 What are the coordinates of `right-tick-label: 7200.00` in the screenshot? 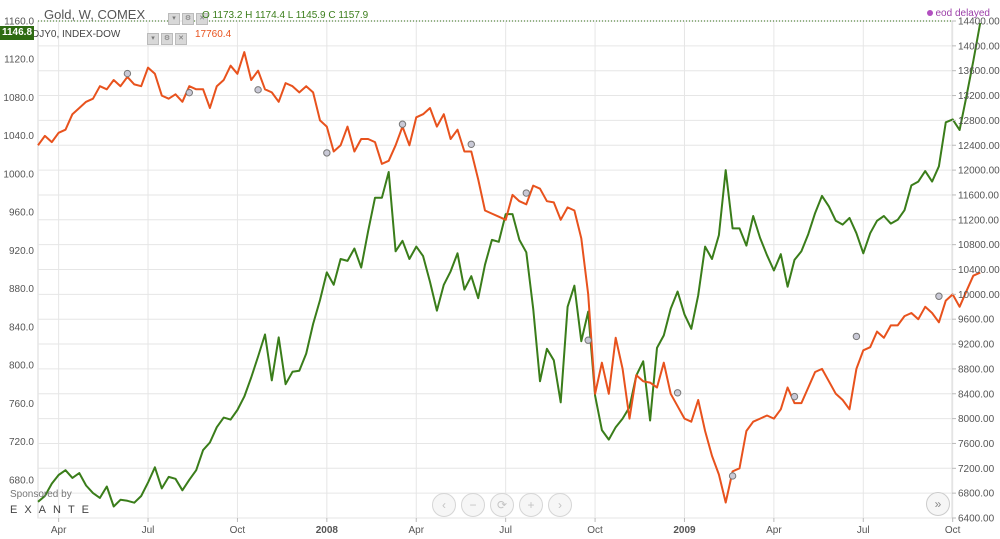 It's located at (976, 469).